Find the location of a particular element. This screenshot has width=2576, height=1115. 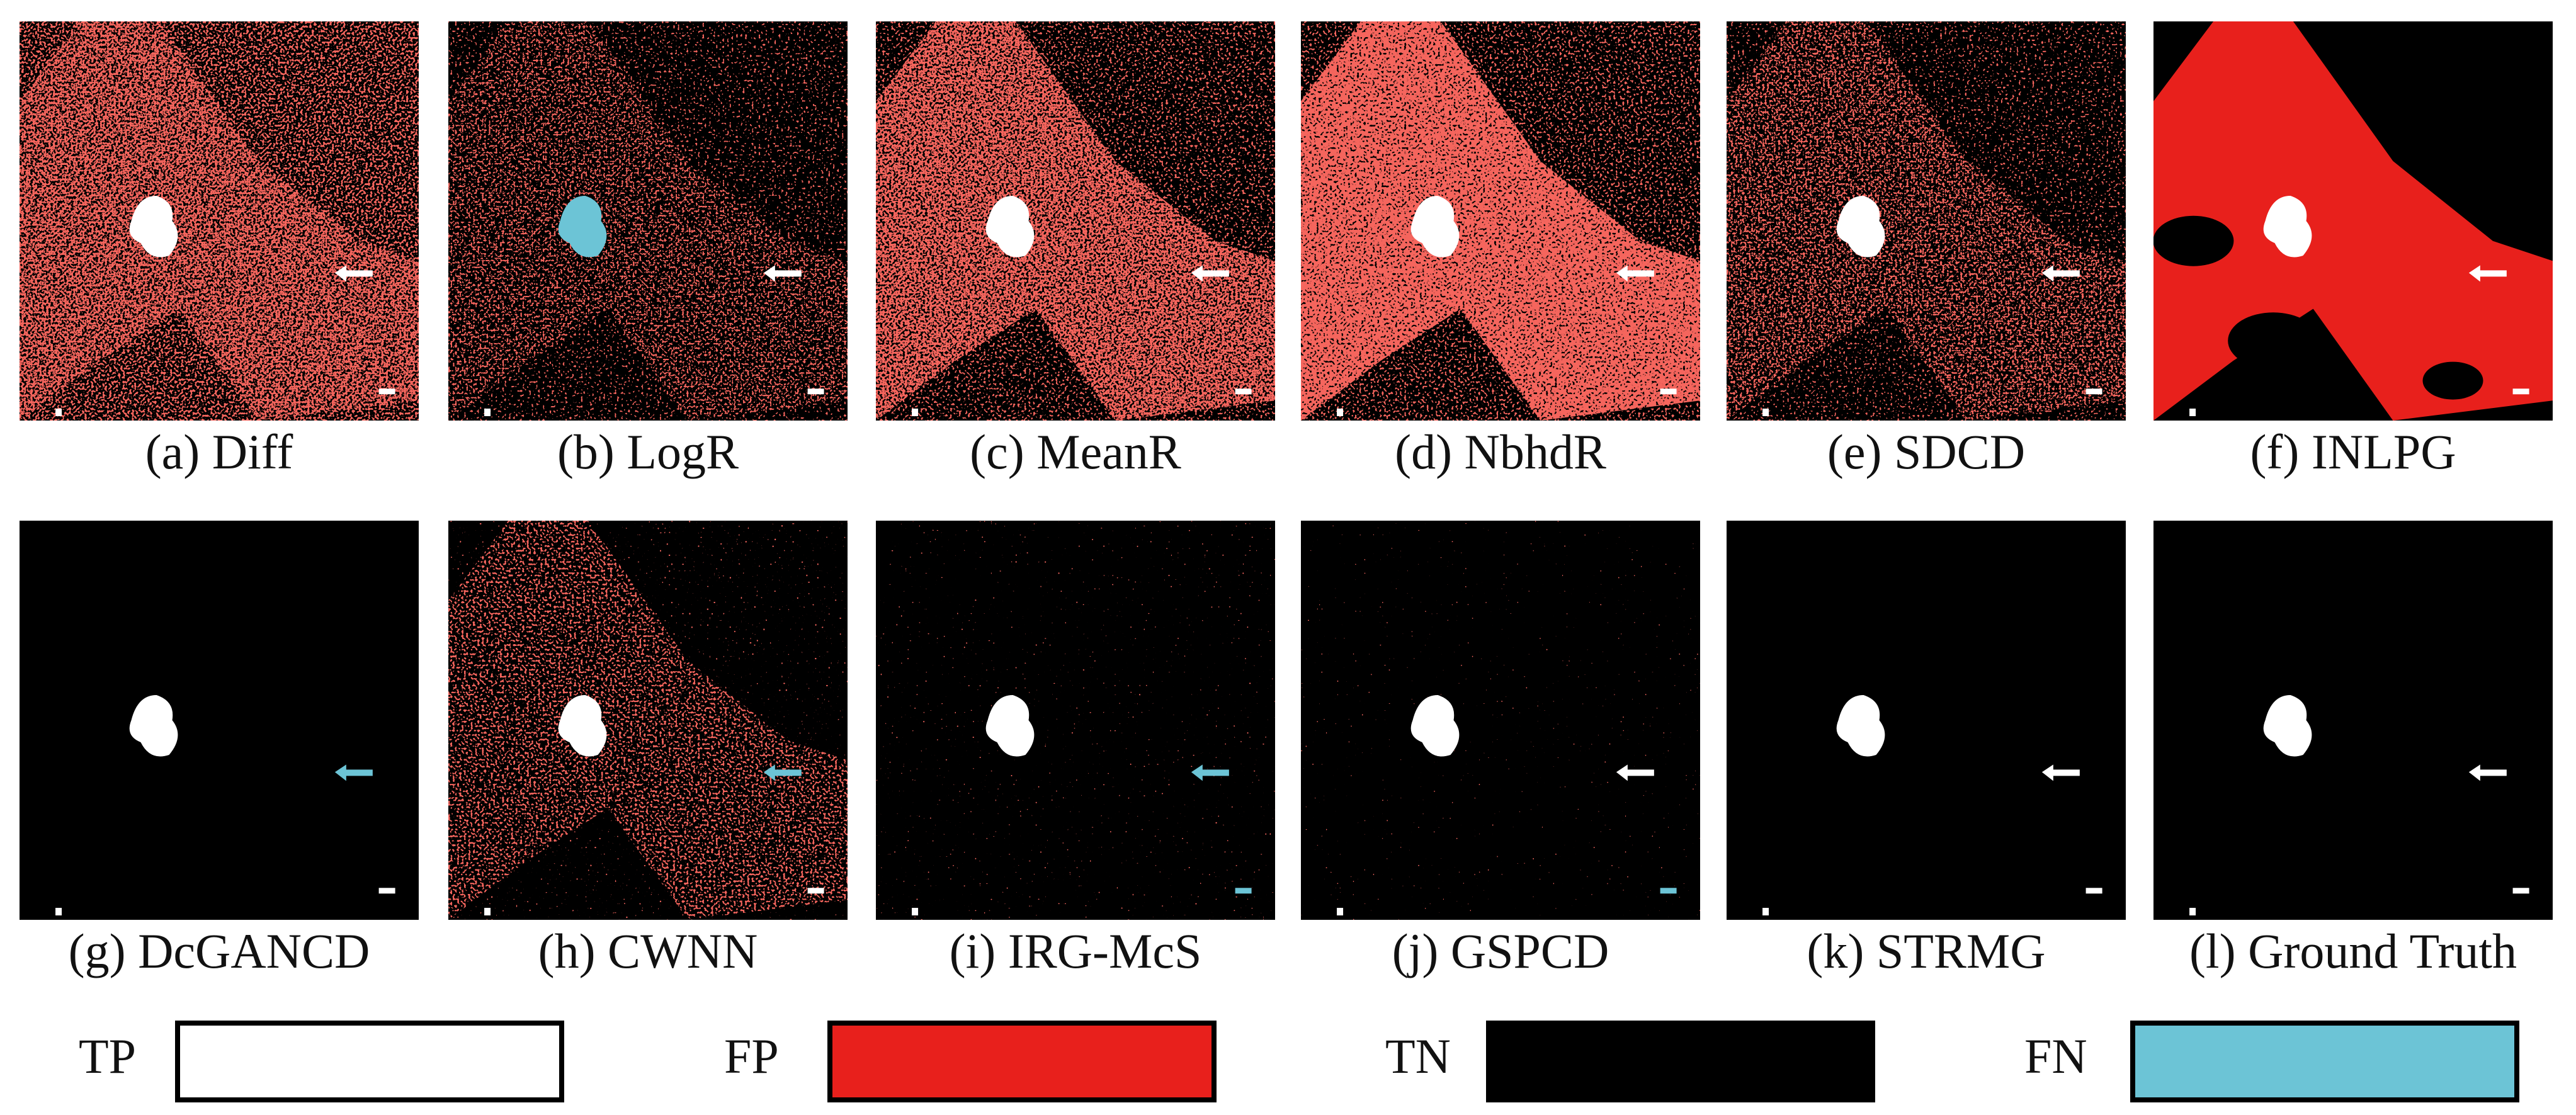

legend-label: TP is located at coordinates (107, 1056).